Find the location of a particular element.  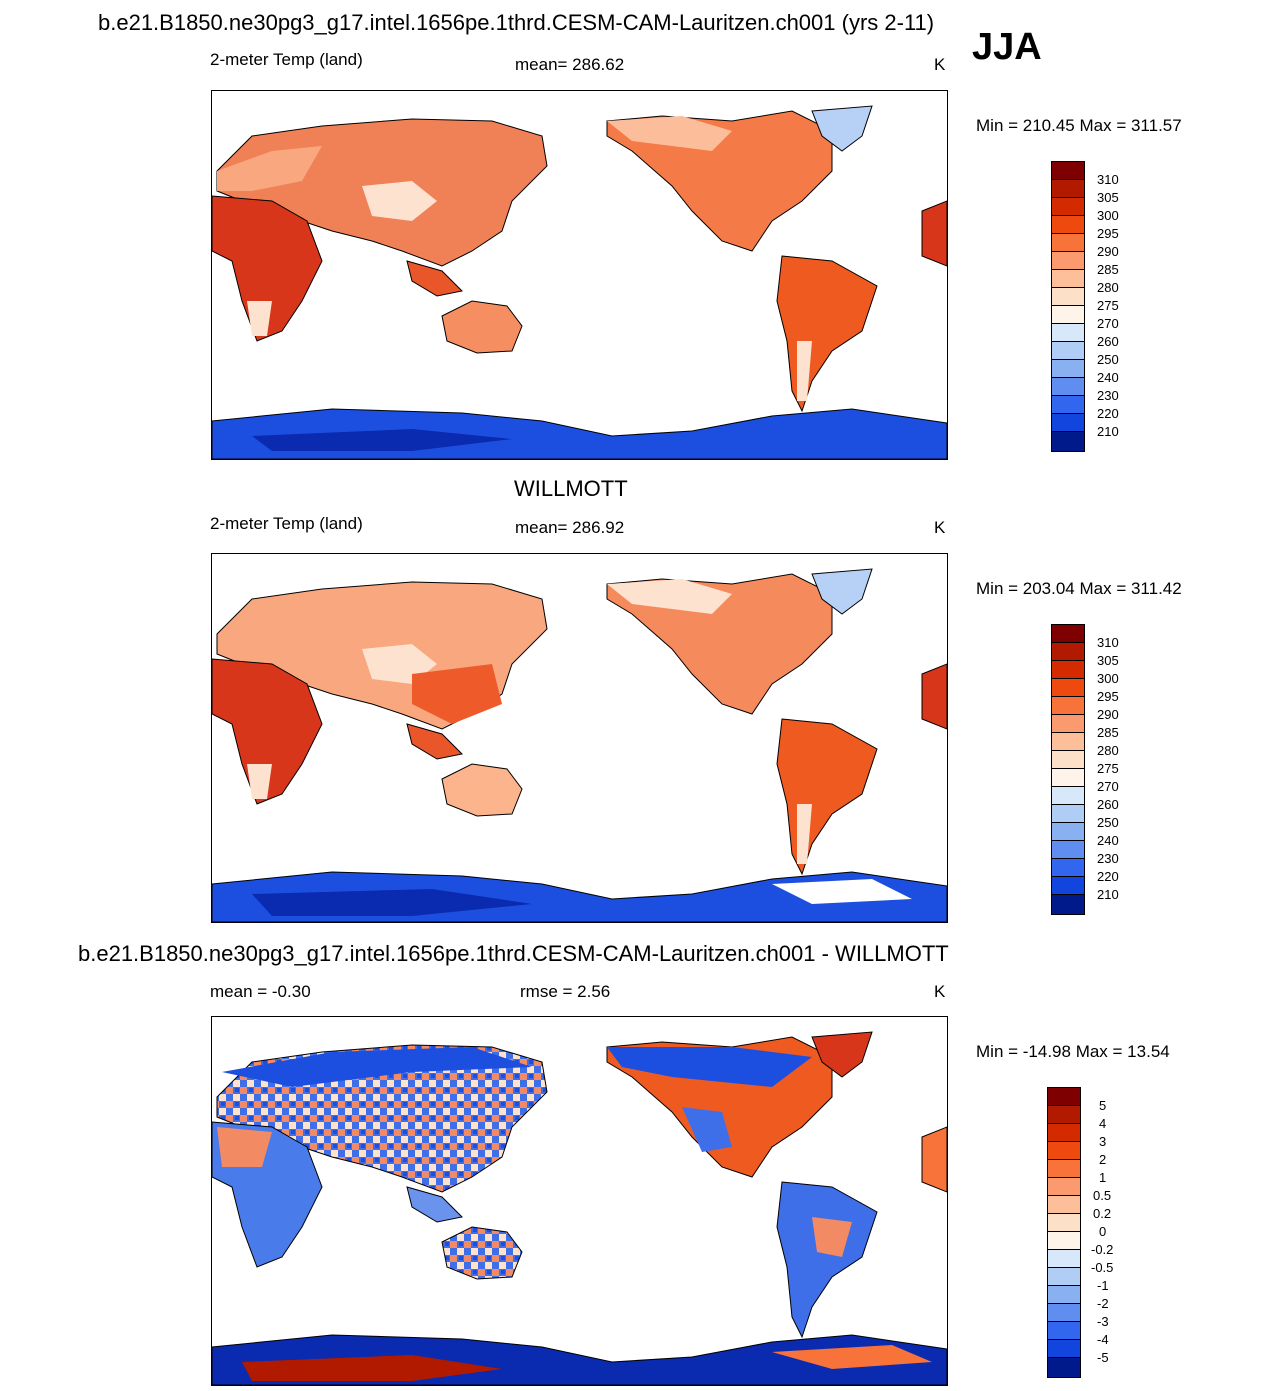

panel3-units: K is located at coordinates (940, 991).